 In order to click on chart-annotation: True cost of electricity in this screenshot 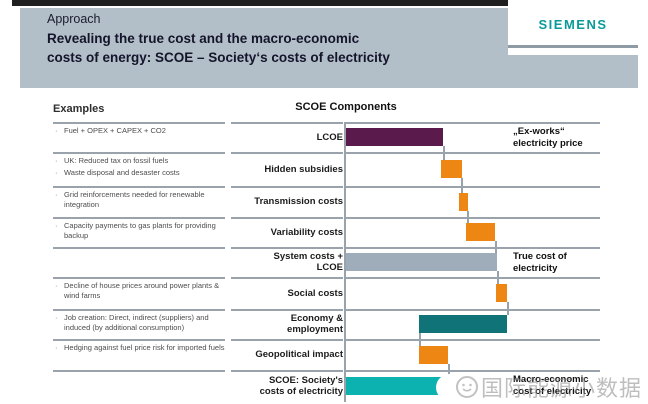, I will do `click(540, 262)`.